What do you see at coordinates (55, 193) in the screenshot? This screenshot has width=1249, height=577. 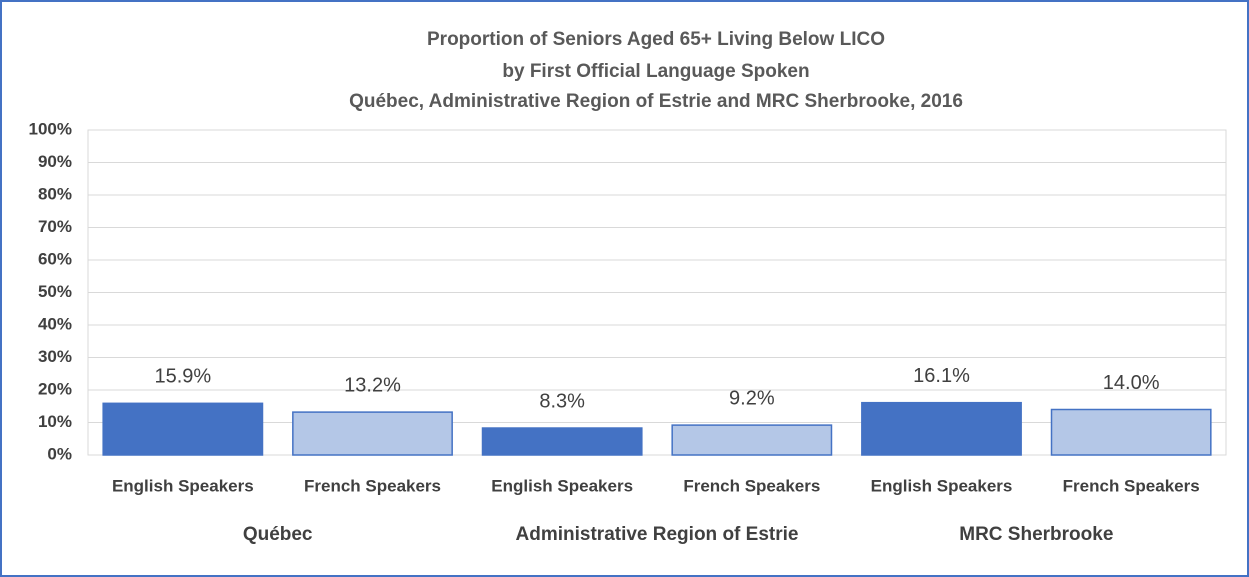 I see `y-tick-label: 80%` at bounding box center [55, 193].